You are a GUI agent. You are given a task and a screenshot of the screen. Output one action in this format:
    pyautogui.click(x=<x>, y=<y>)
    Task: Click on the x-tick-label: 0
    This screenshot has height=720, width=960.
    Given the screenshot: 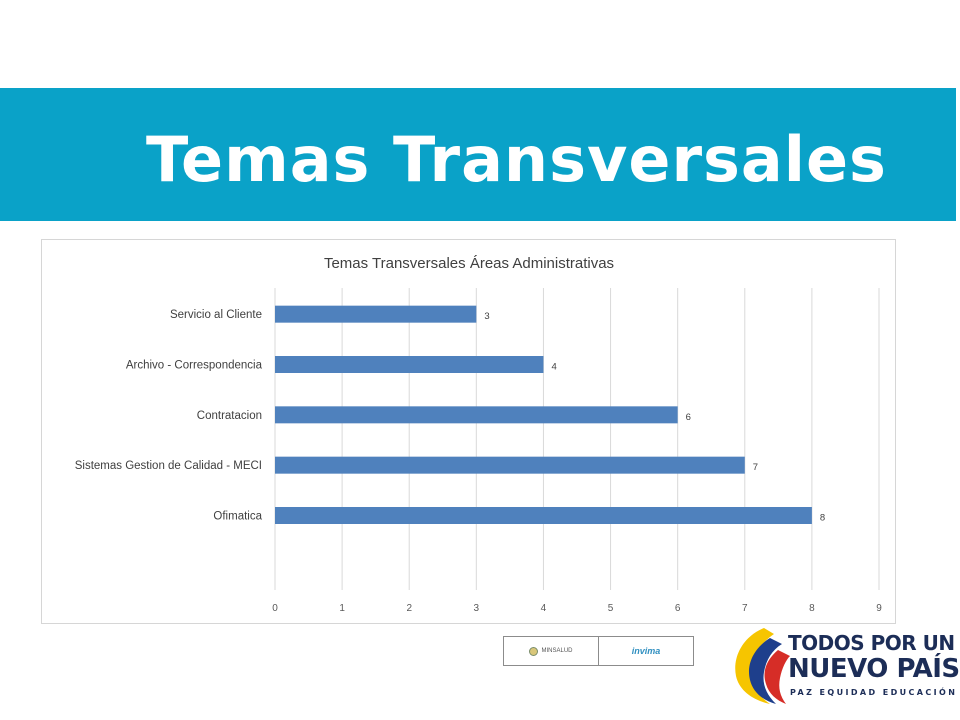 What is the action you would take?
    pyautogui.click(x=275, y=608)
    